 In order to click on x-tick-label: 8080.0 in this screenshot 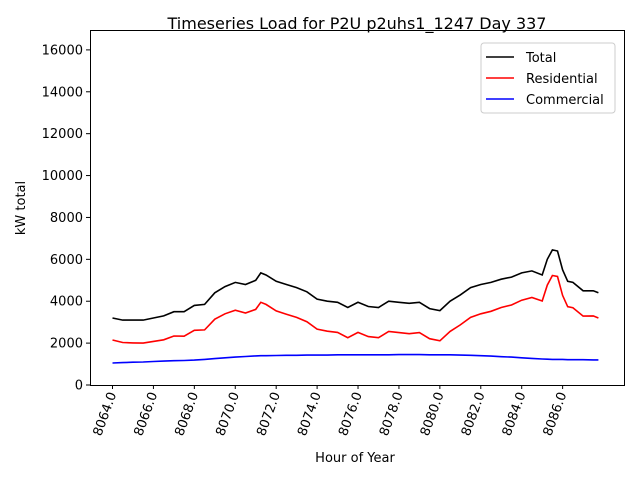, I will do `click(433, 414)`.